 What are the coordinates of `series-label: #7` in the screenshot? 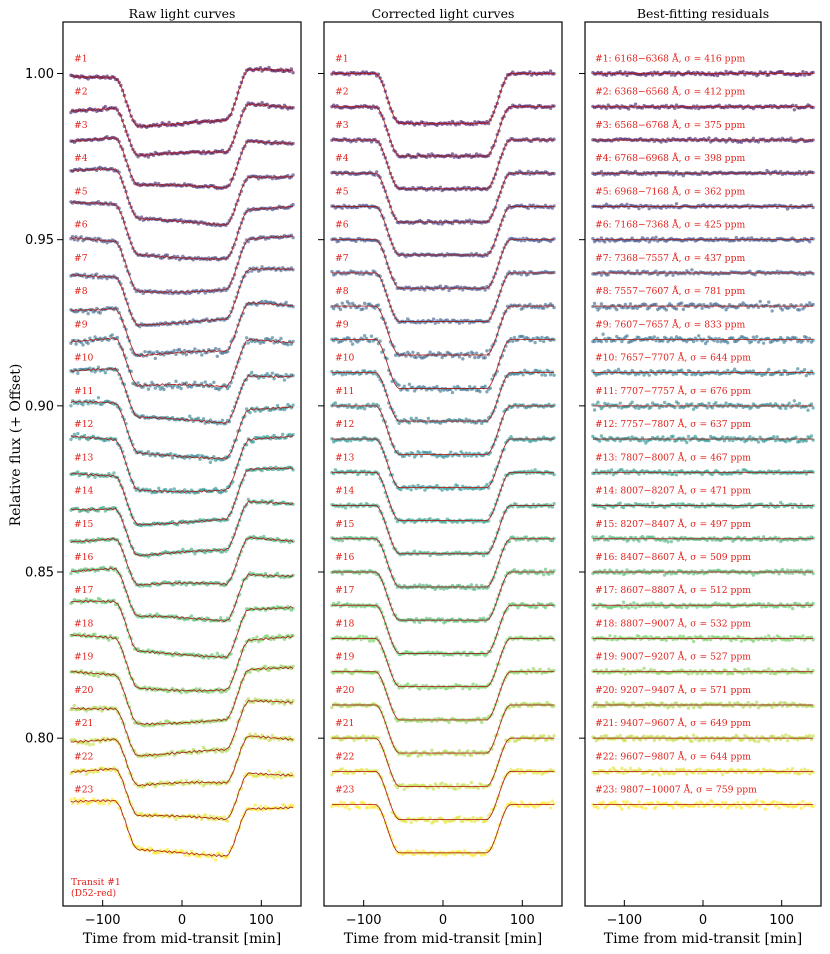 It's located at (81, 258).